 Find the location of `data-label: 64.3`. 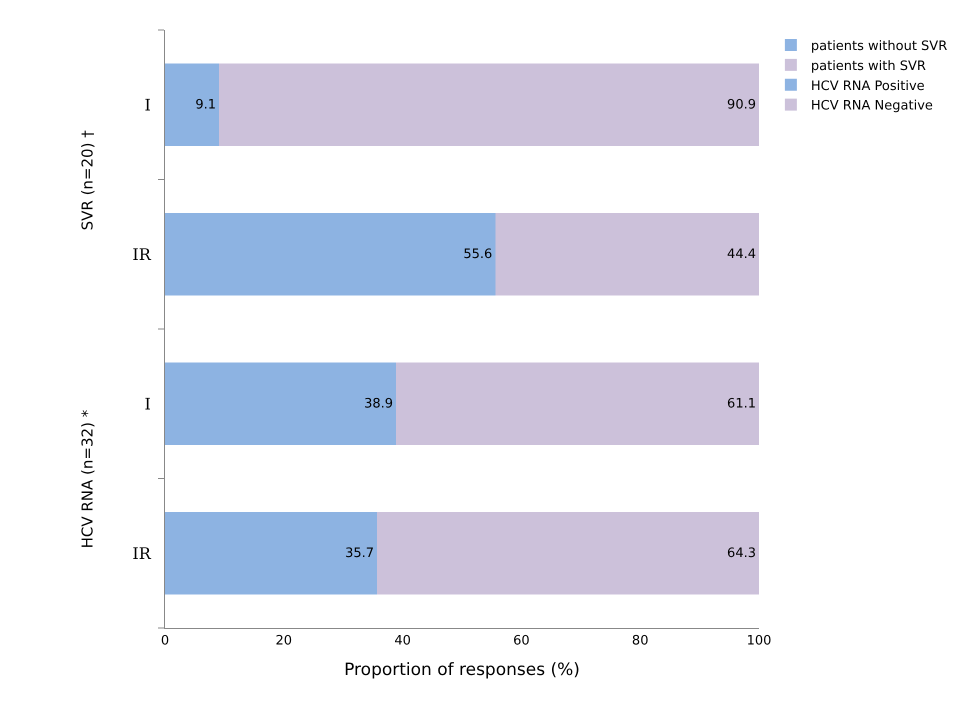

data-label: 64.3 is located at coordinates (741, 553).